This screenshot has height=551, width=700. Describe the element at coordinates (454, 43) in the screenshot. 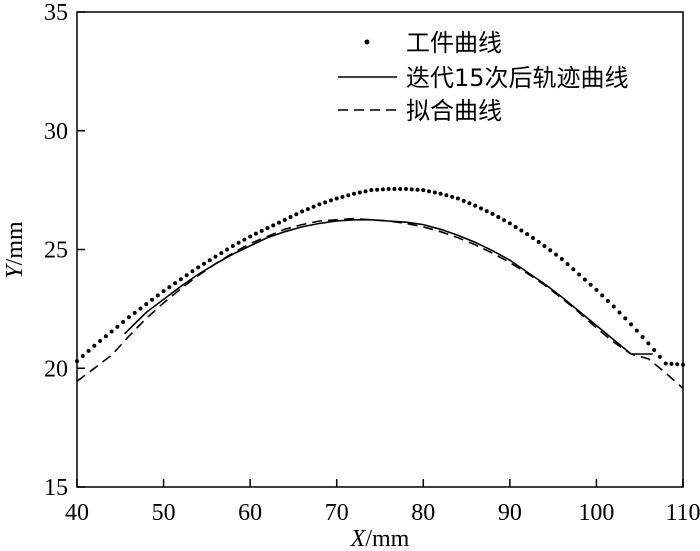

I see `legend-label: 工件曲线` at that location.